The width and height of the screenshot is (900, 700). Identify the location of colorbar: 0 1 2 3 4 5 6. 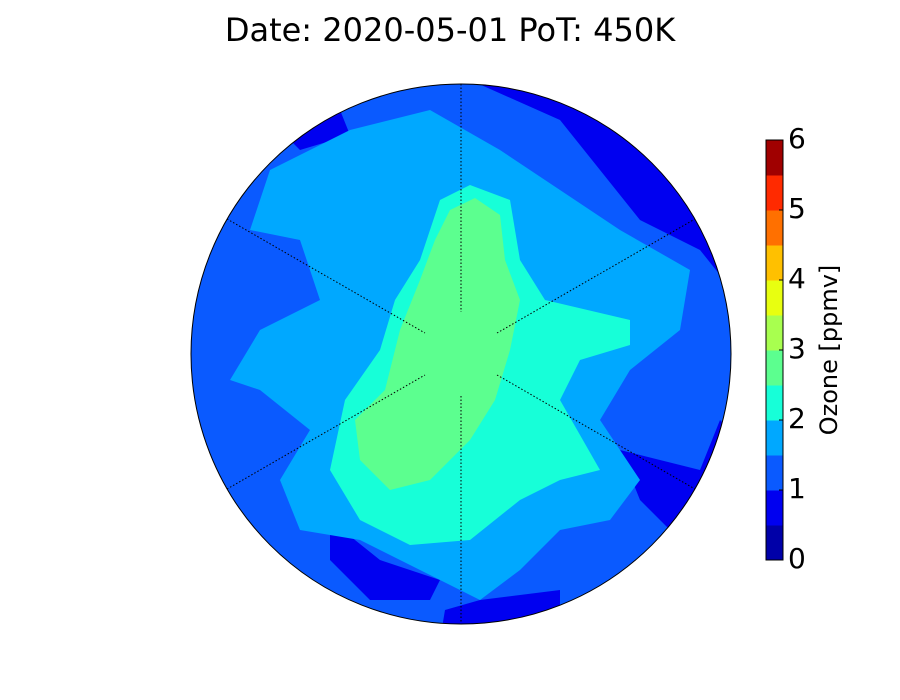
(785, 348).